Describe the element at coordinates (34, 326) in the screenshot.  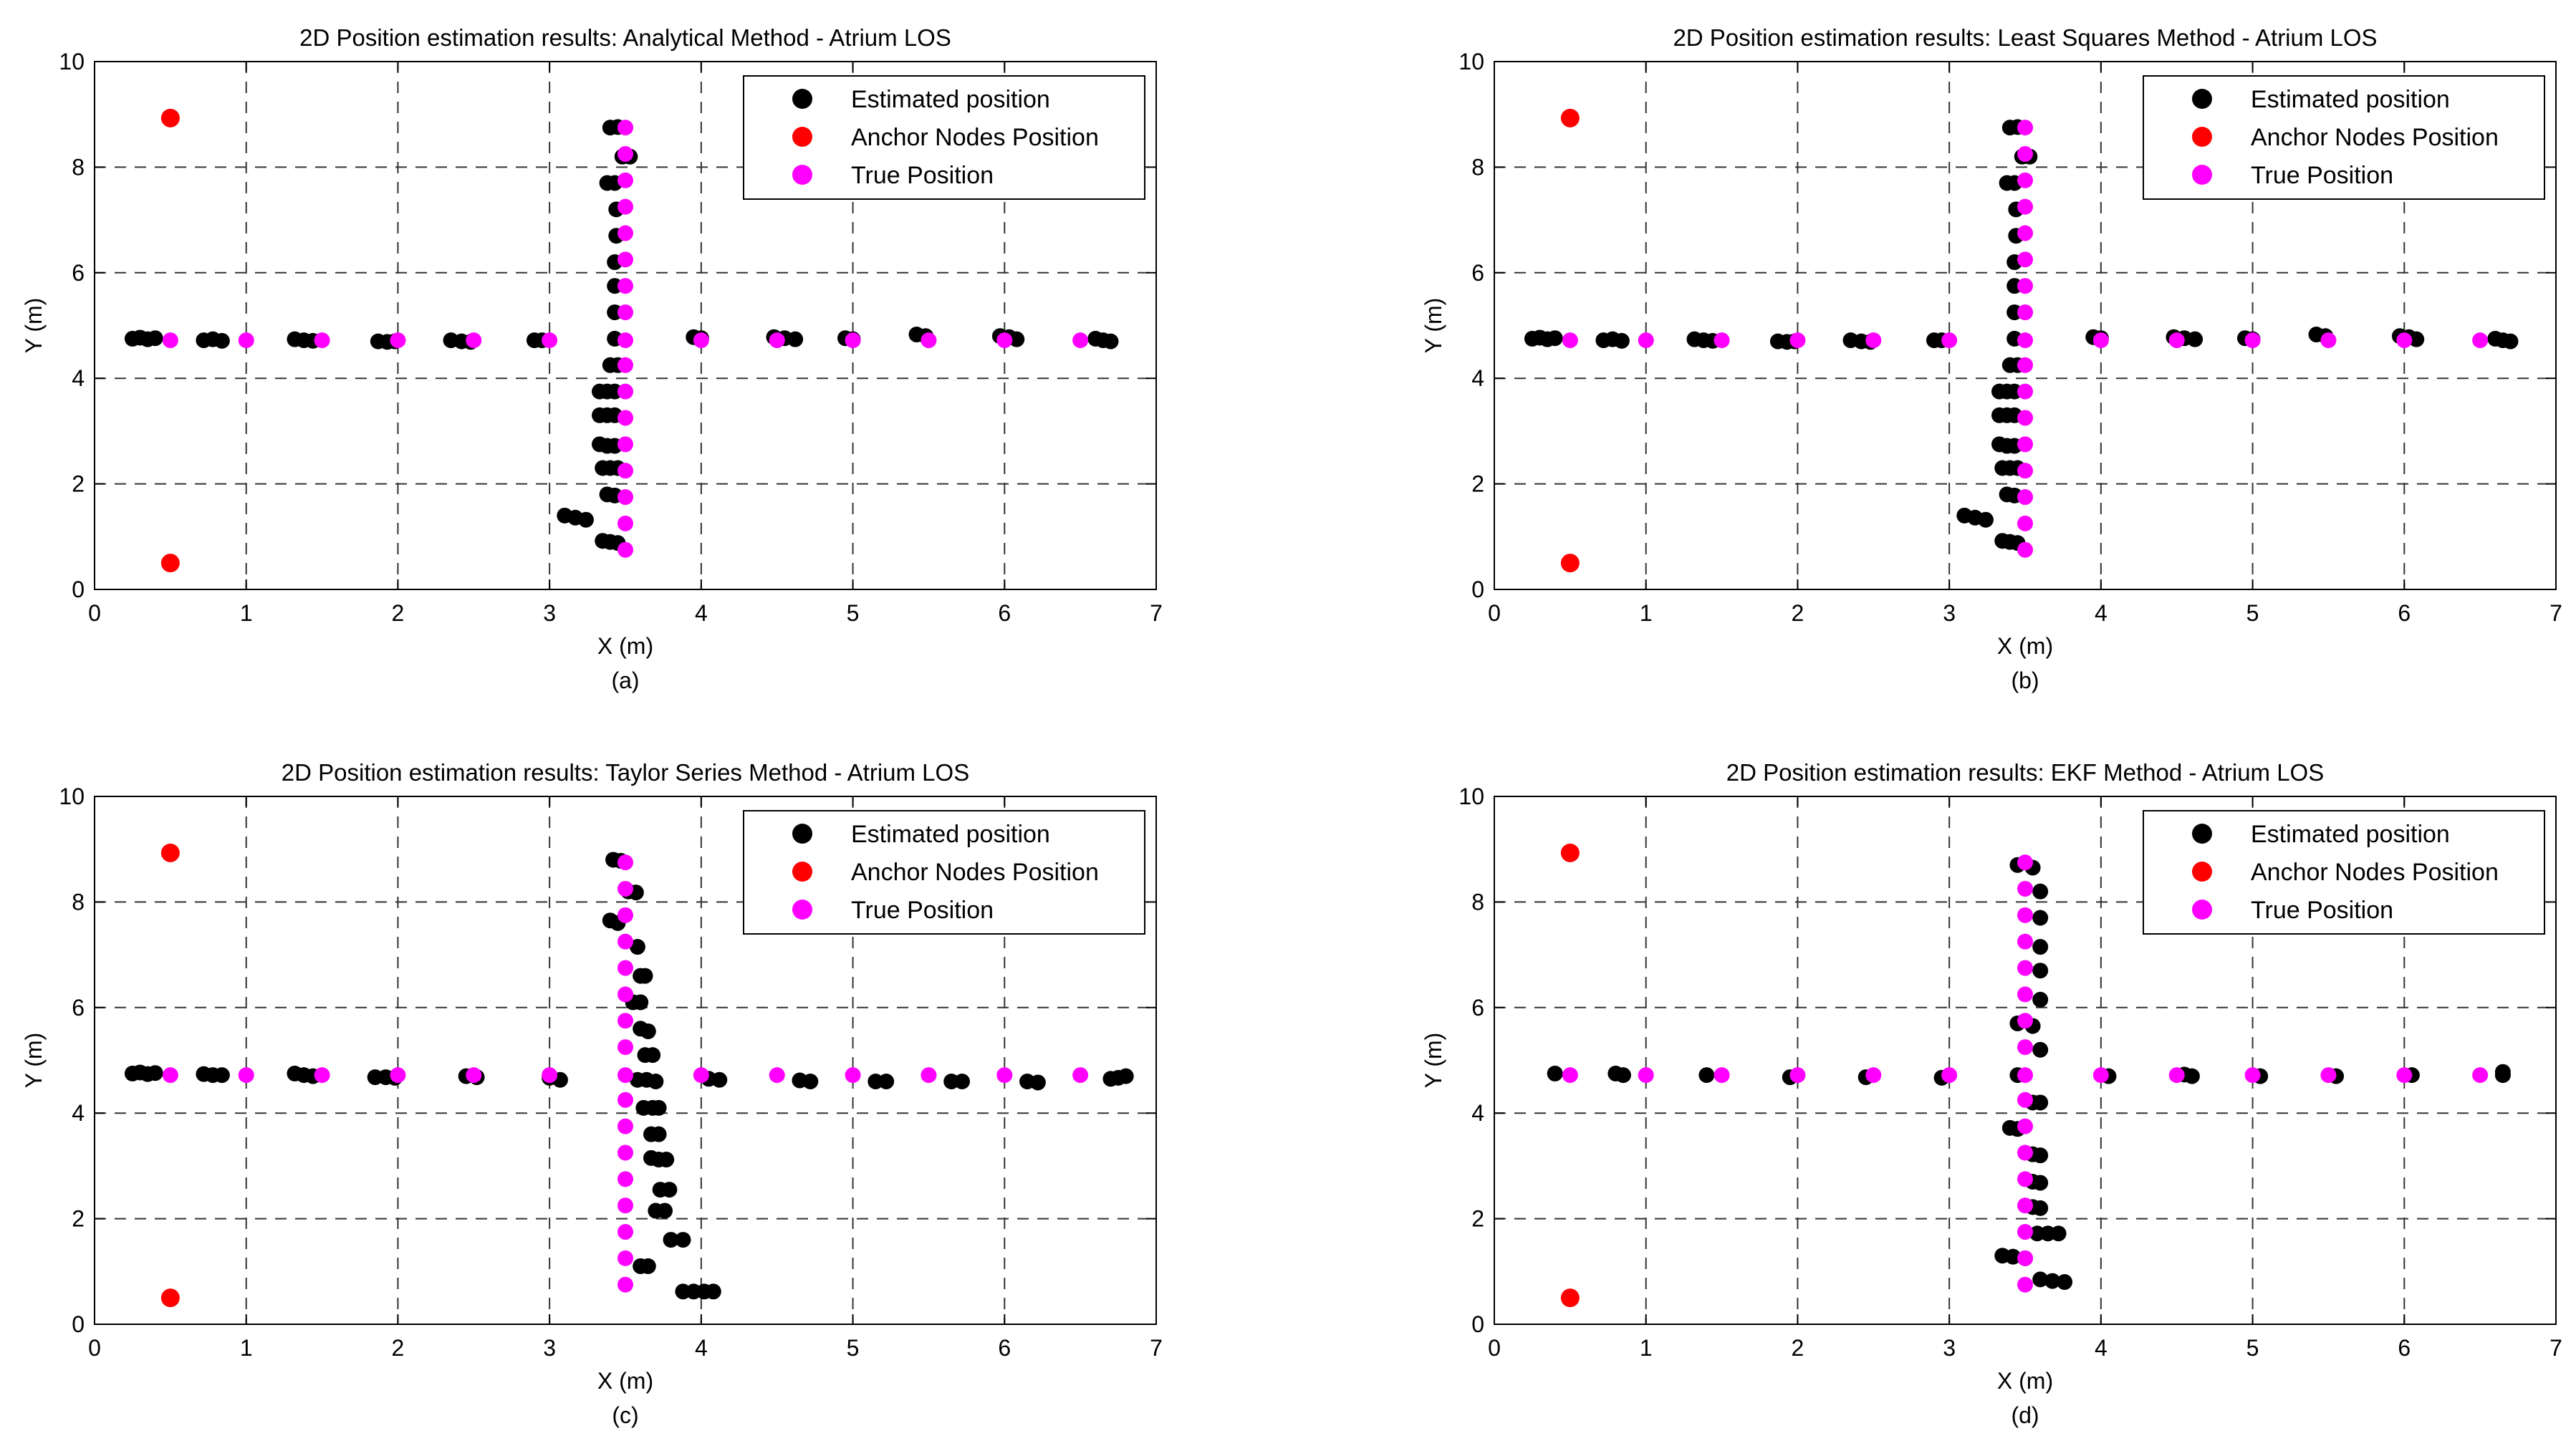
I see `y-axis-label: Y (m)` at that location.